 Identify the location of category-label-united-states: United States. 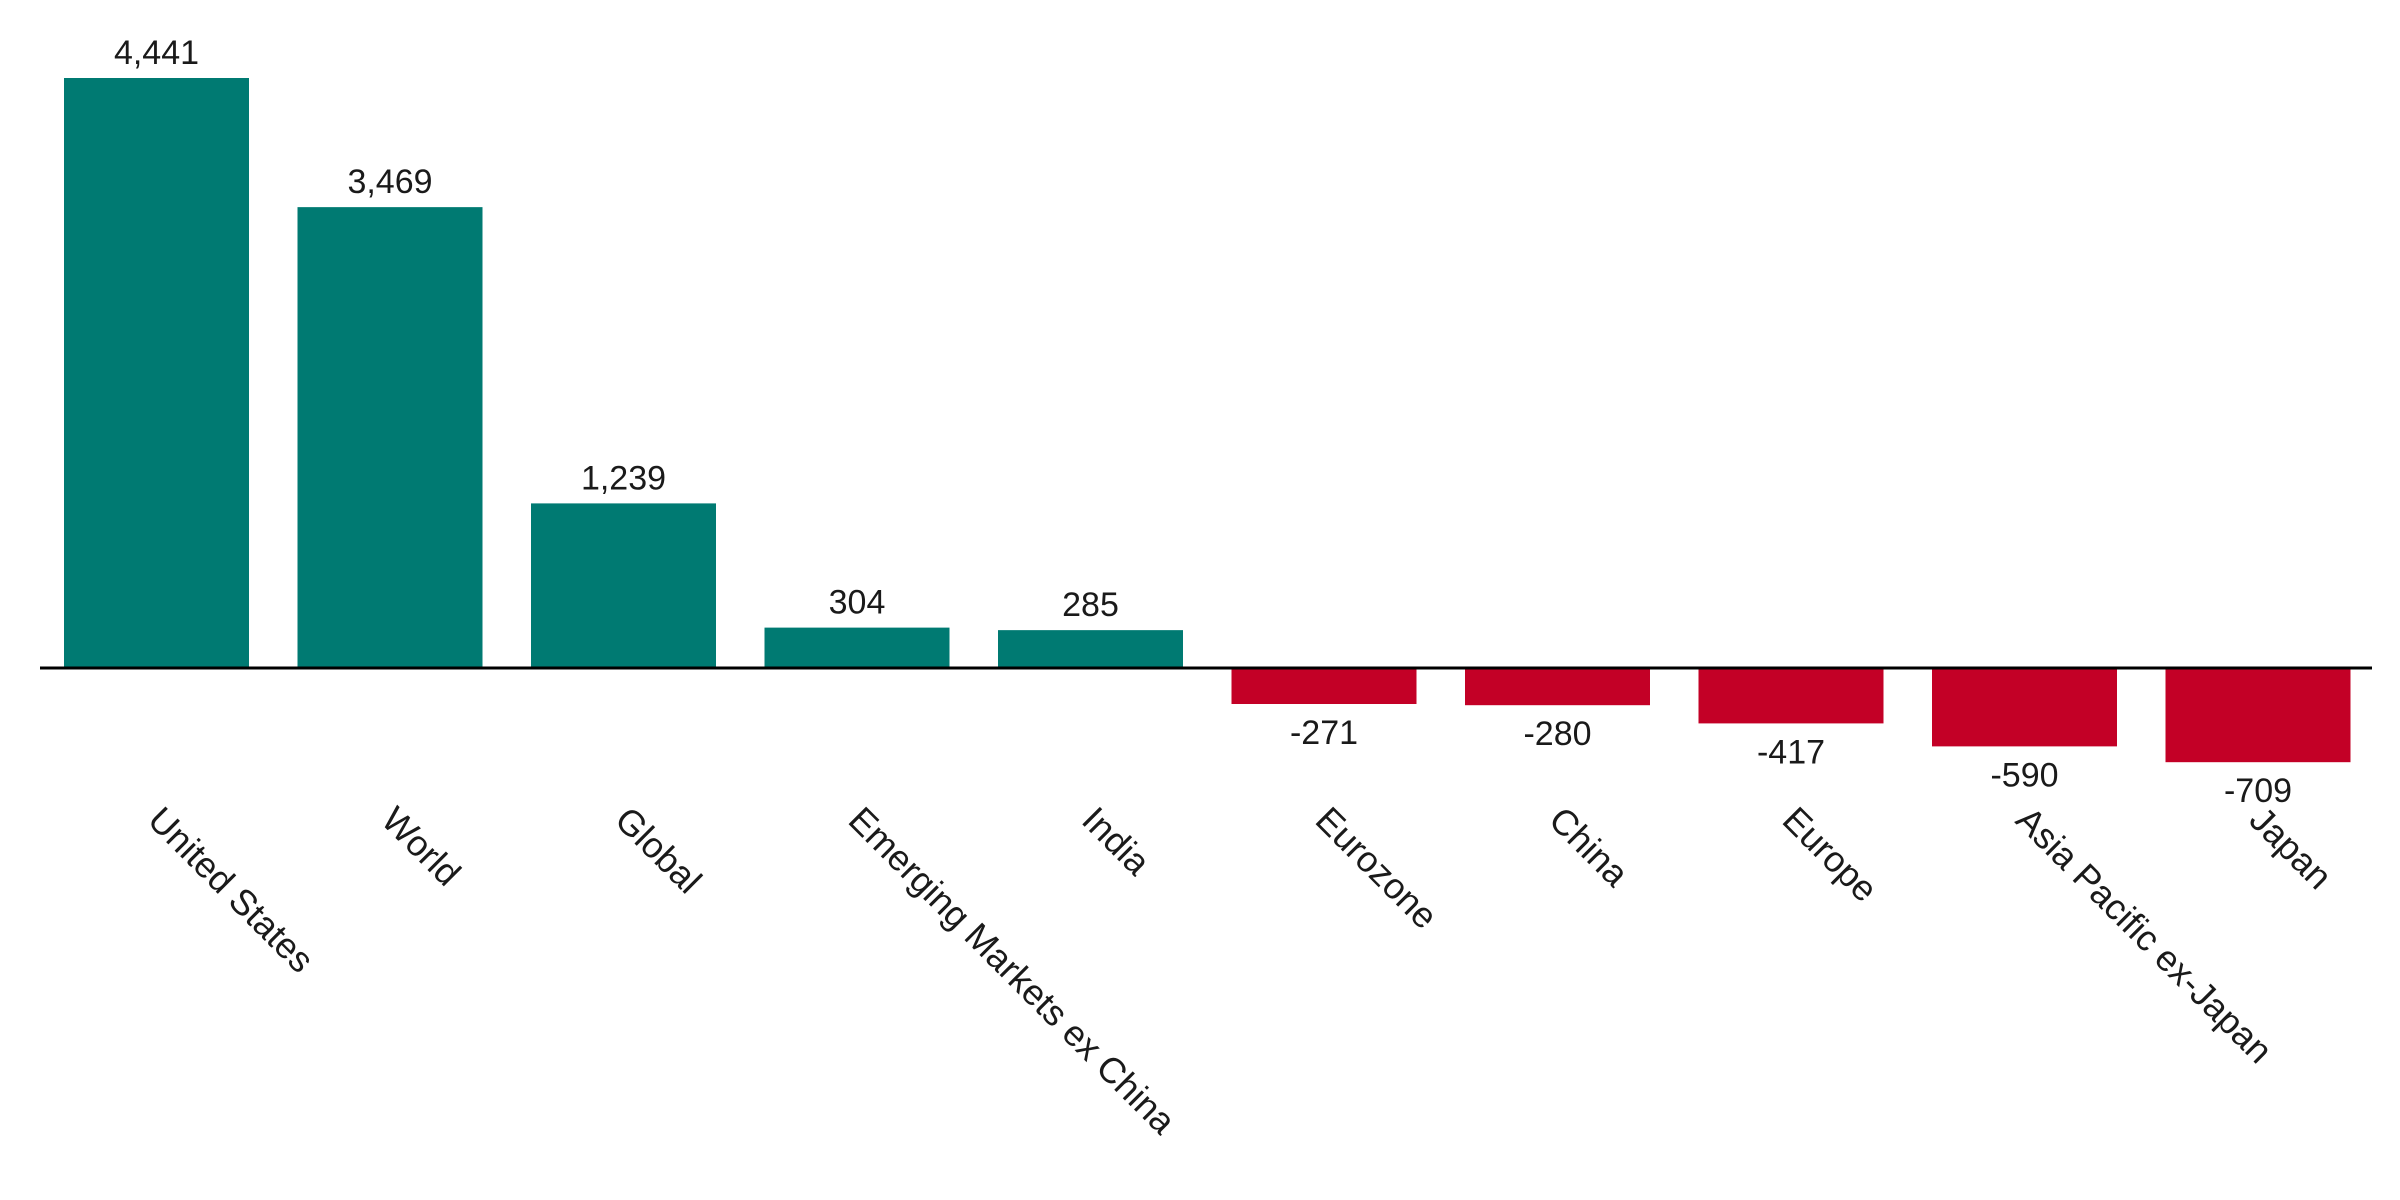
(231, 890).